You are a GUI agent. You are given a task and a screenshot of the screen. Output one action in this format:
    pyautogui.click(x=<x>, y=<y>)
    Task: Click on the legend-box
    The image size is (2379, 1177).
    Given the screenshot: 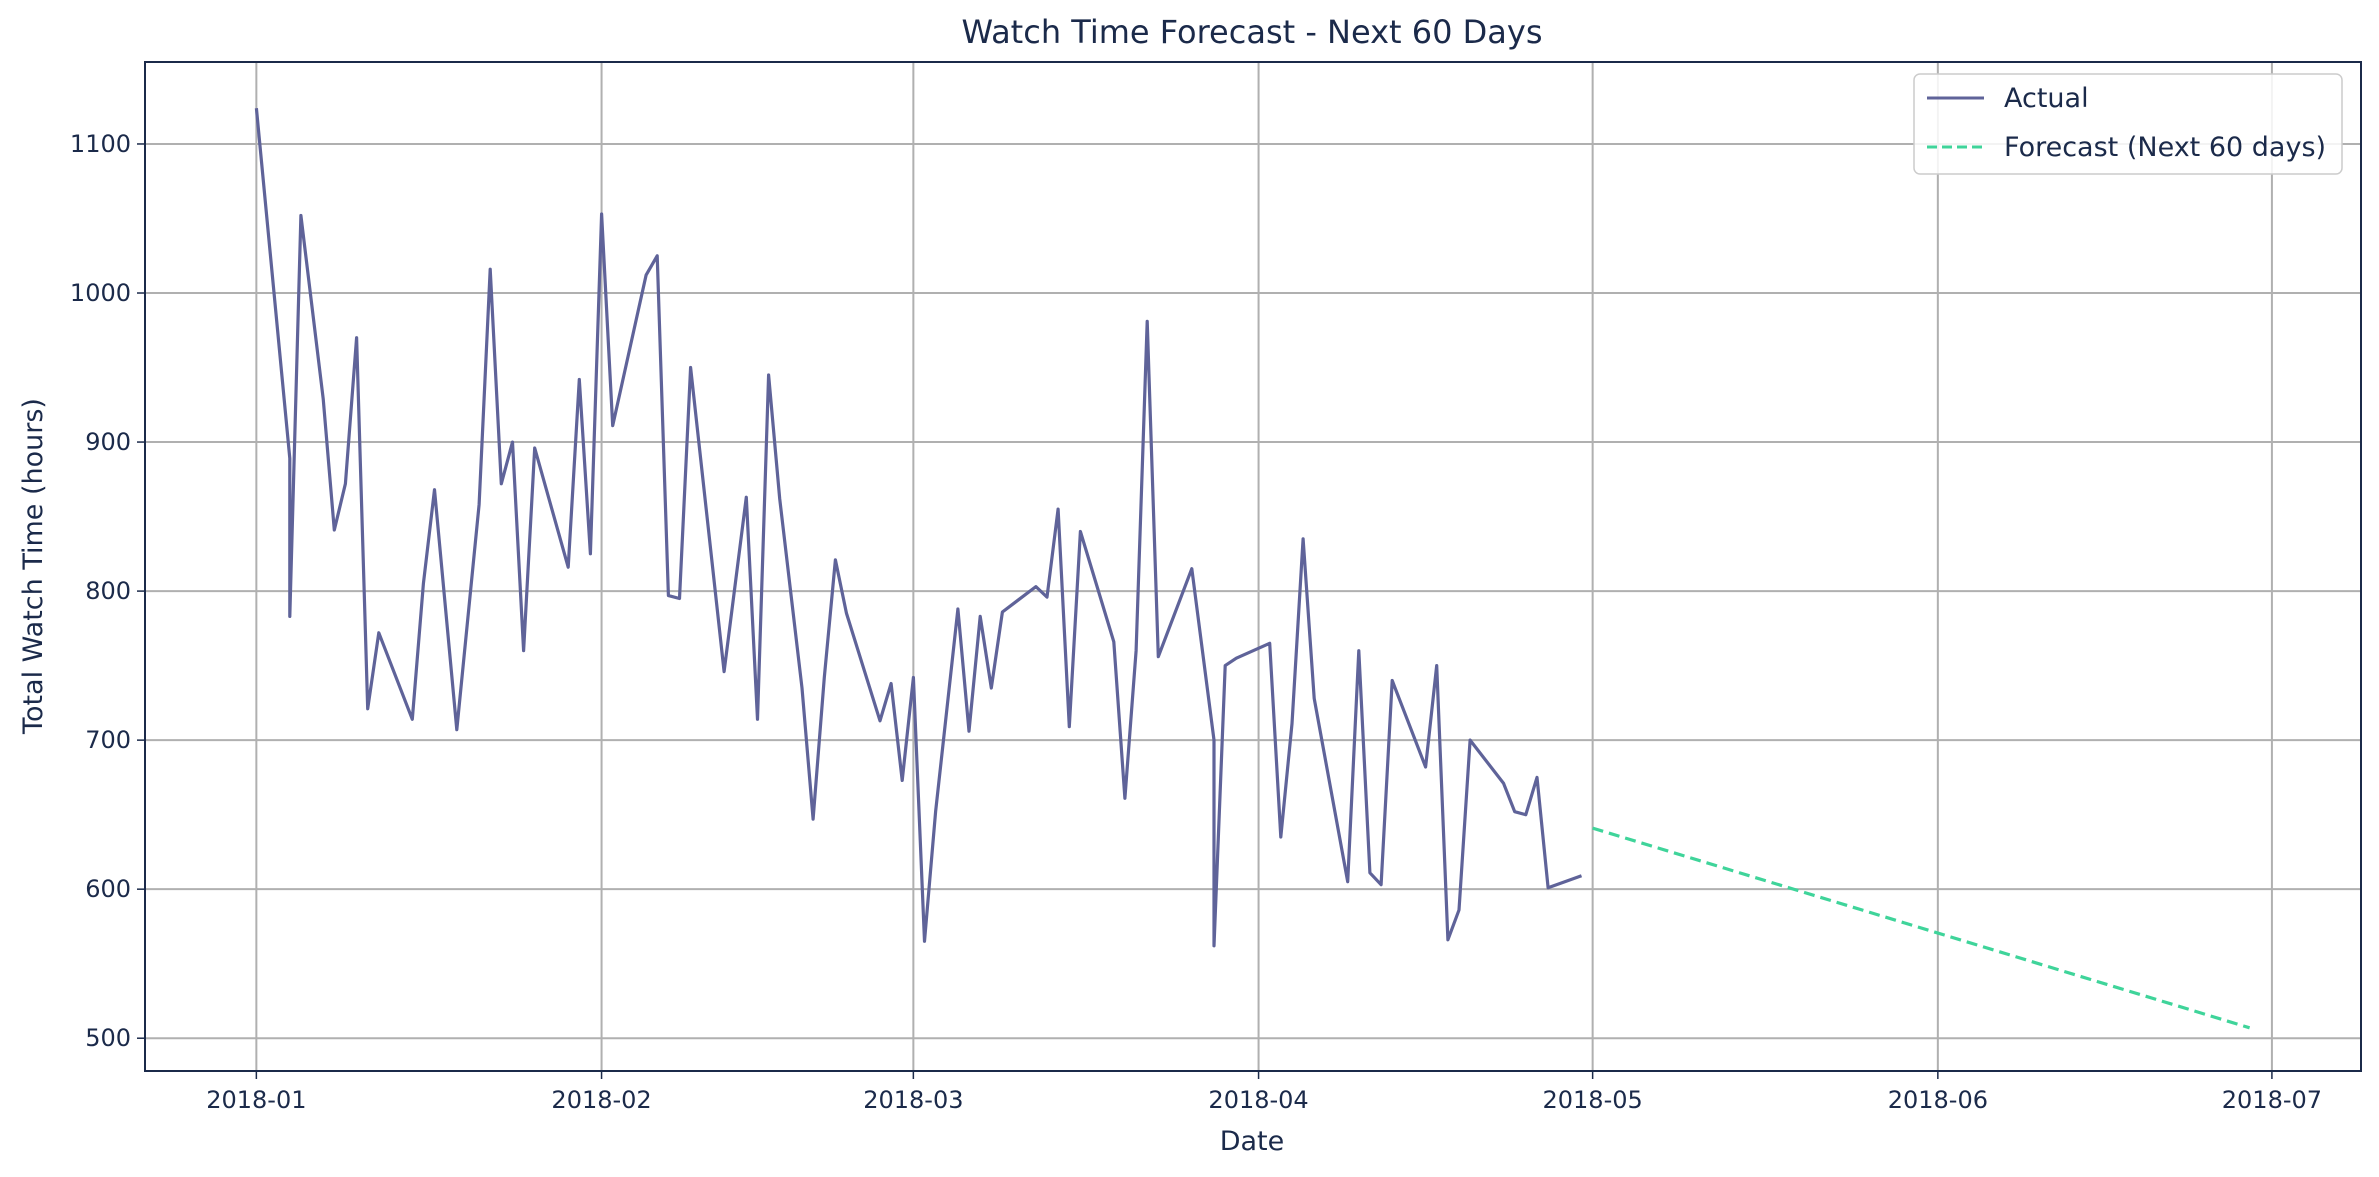 What is the action you would take?
    pyautogui.click(x=2128, y=124)
    